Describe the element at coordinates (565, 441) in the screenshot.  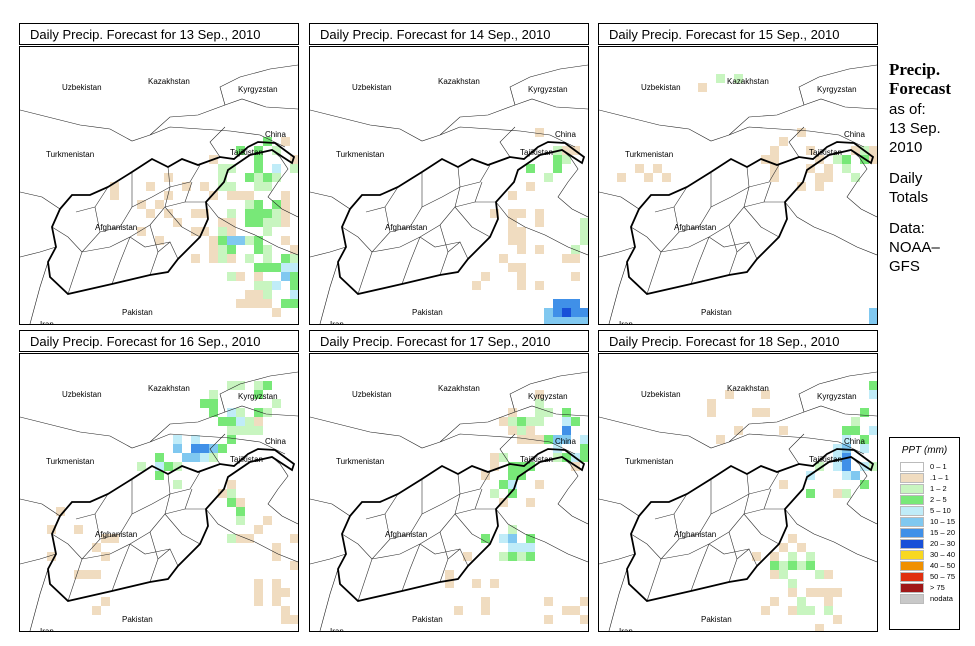
I see `country-label-china: China` at that location.